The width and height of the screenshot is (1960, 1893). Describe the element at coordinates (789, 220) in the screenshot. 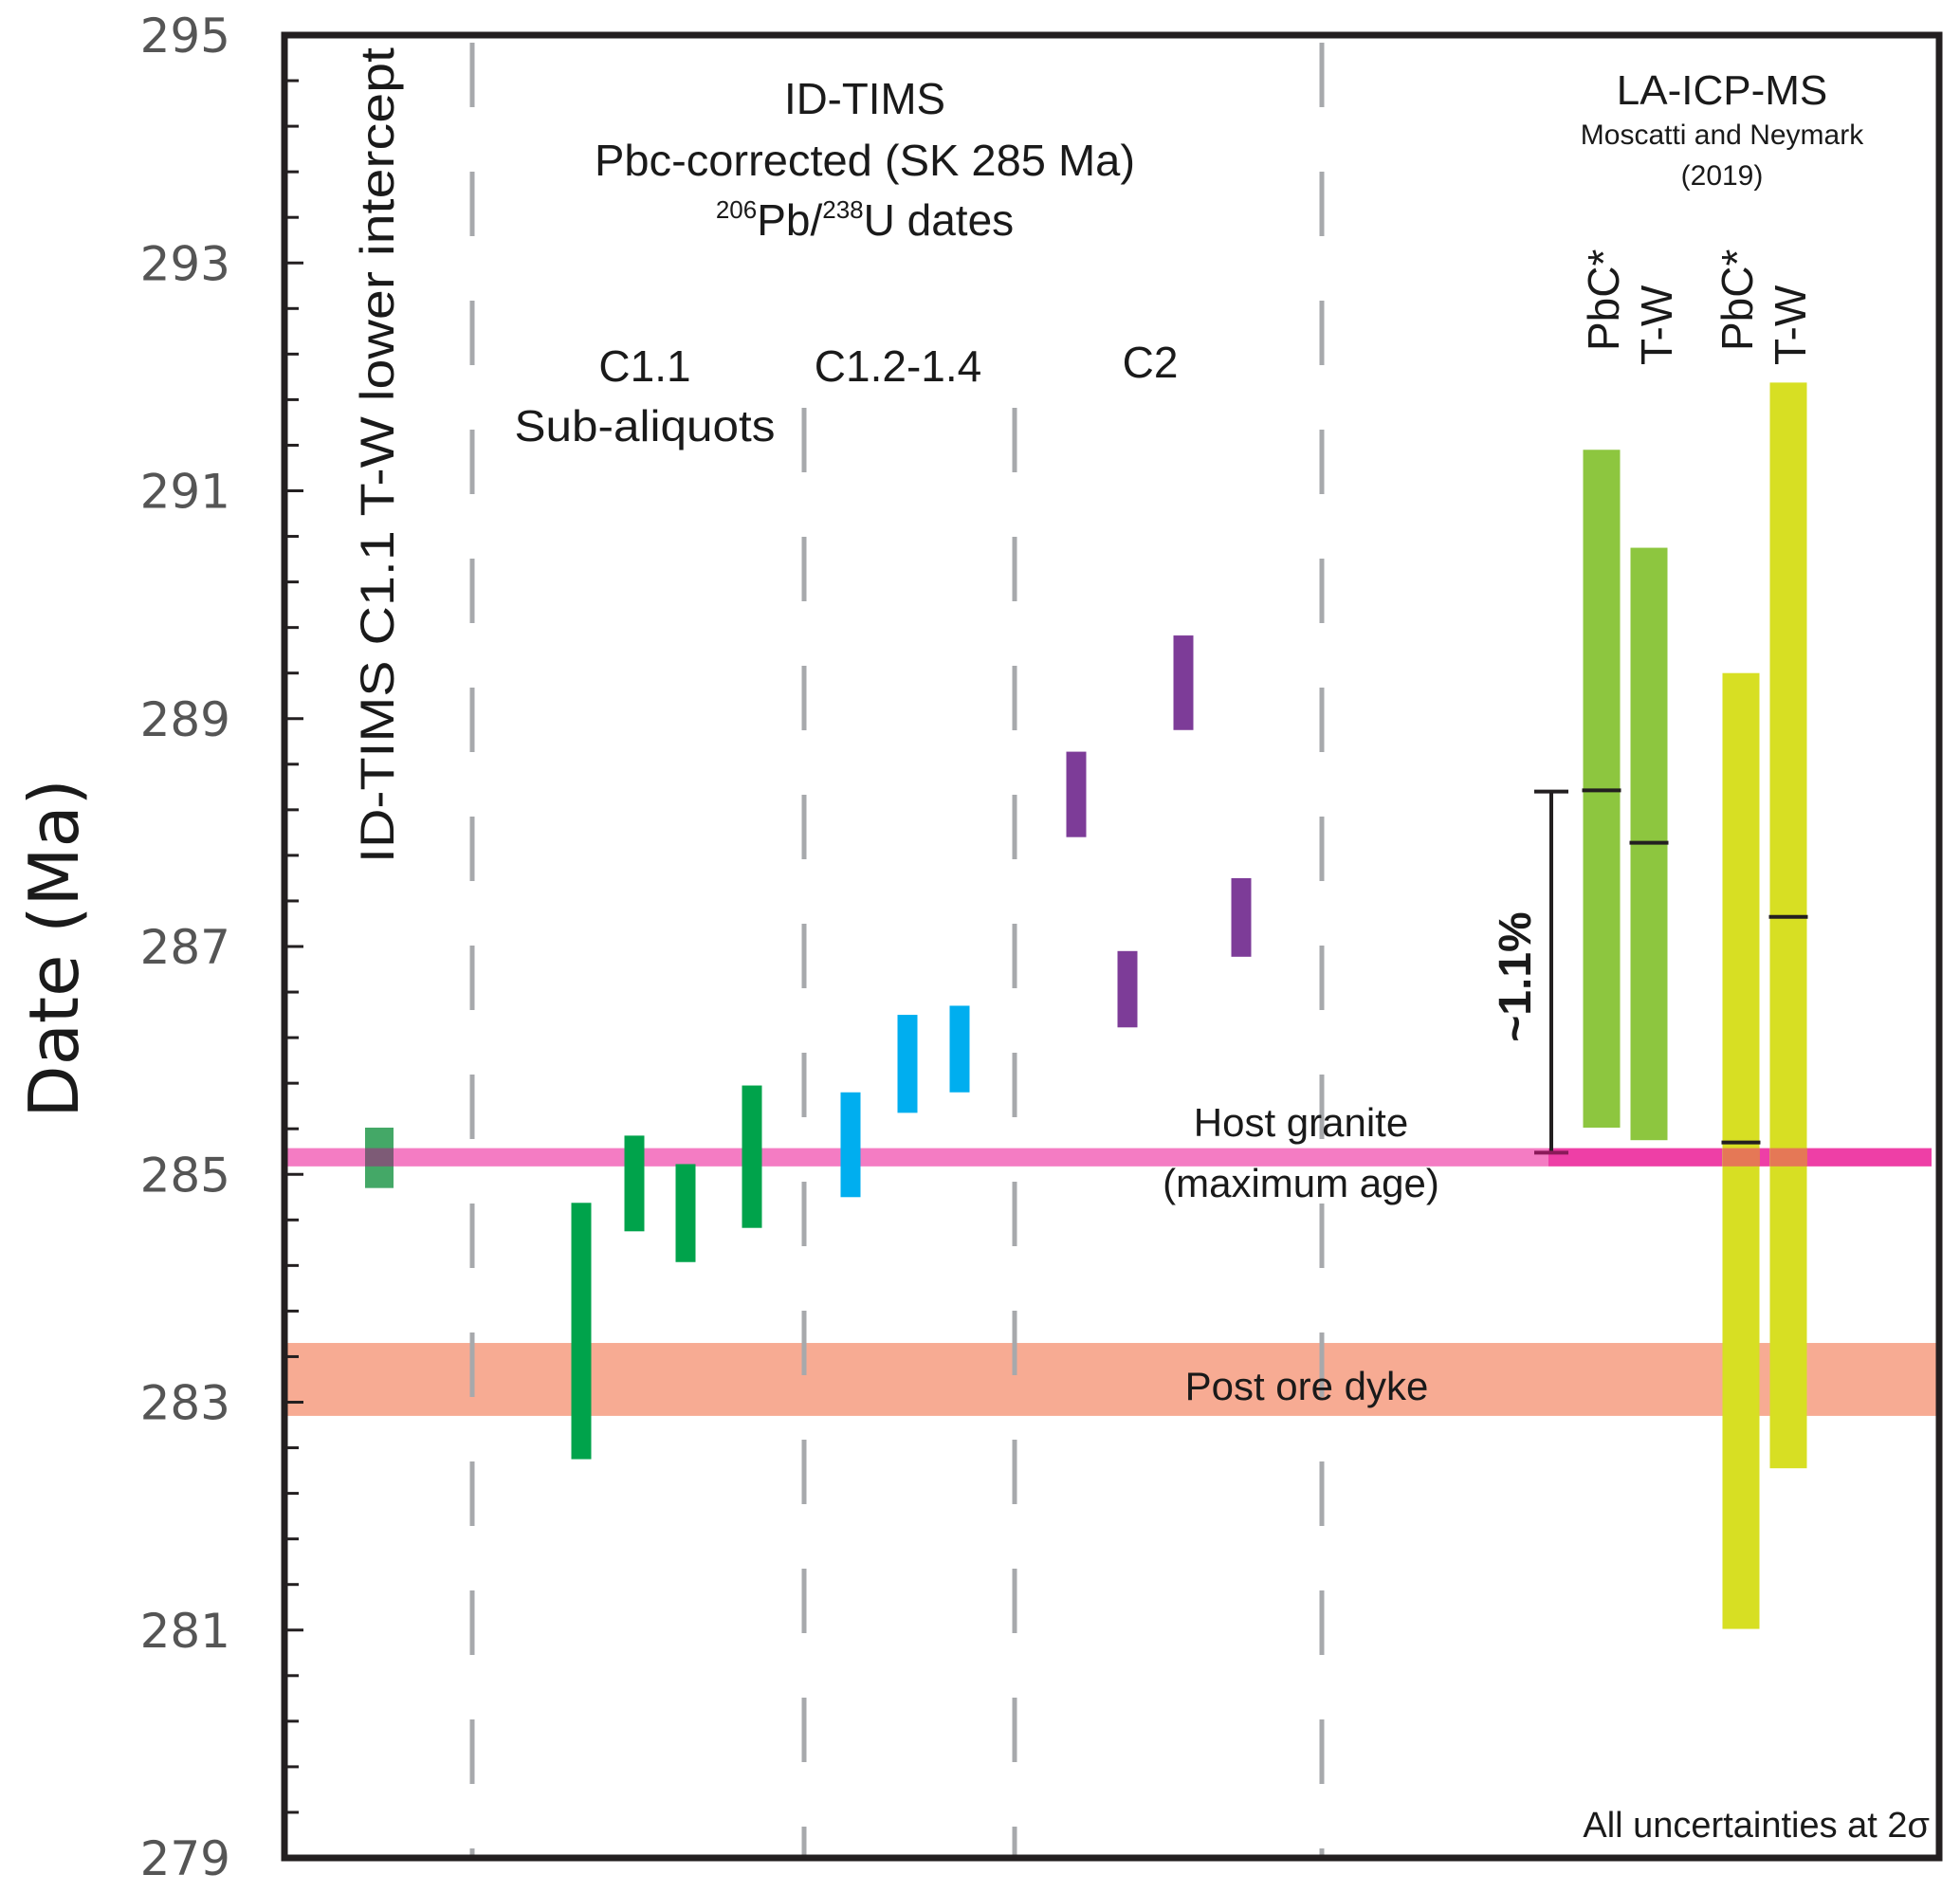

I see `pb-text: Pb/` at that location.